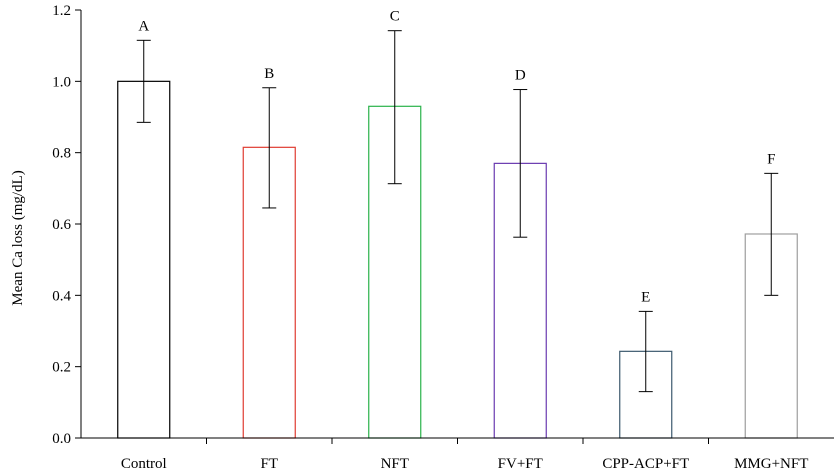 The image size is (834, 474). Describe the element at coordinates (18, 237) in the screenshot. I see `y-axis-title: Mean Ca loss (mg/dL)` at that location.